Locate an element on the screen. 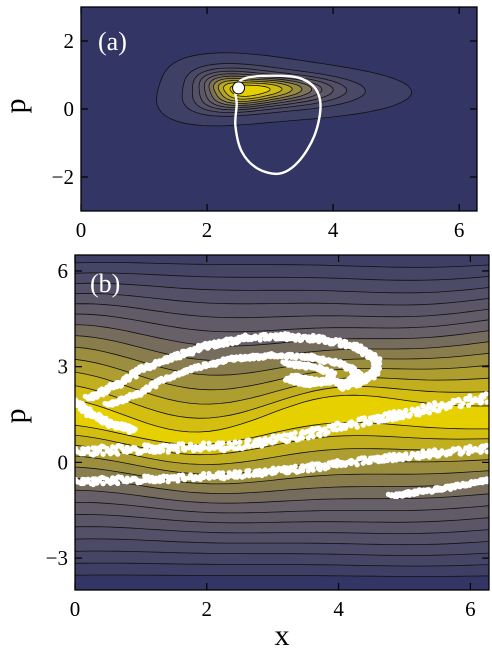  panel-b-ylabel: p is located at coordinates (16, 416).